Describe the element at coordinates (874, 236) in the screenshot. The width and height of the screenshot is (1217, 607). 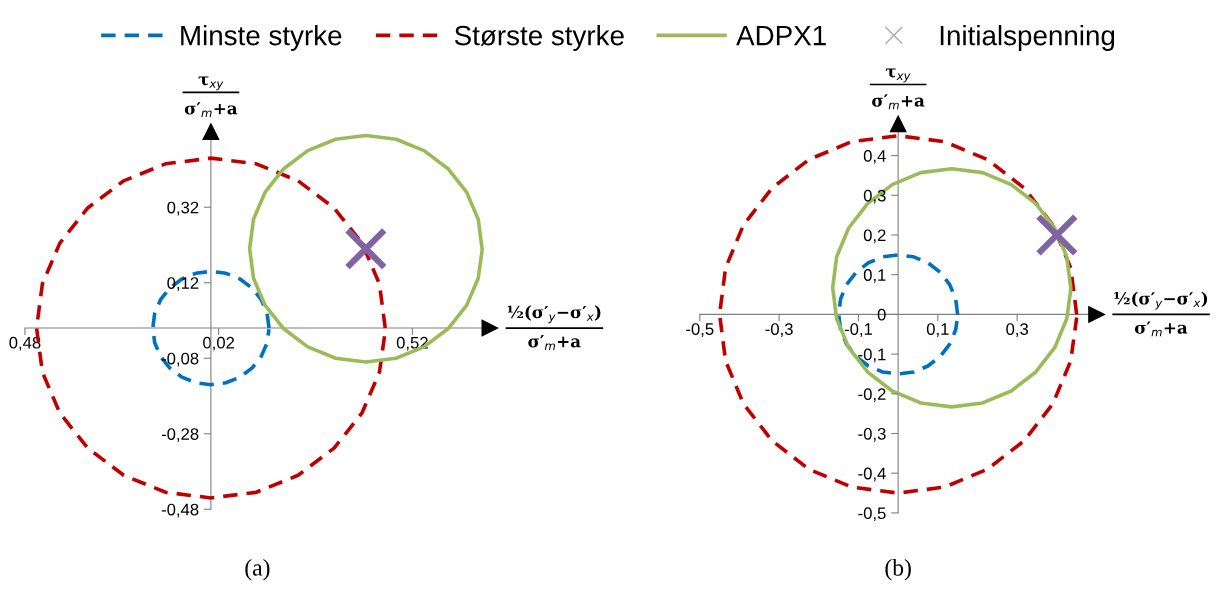
I see `y-tick-label: 0,2` at that location.